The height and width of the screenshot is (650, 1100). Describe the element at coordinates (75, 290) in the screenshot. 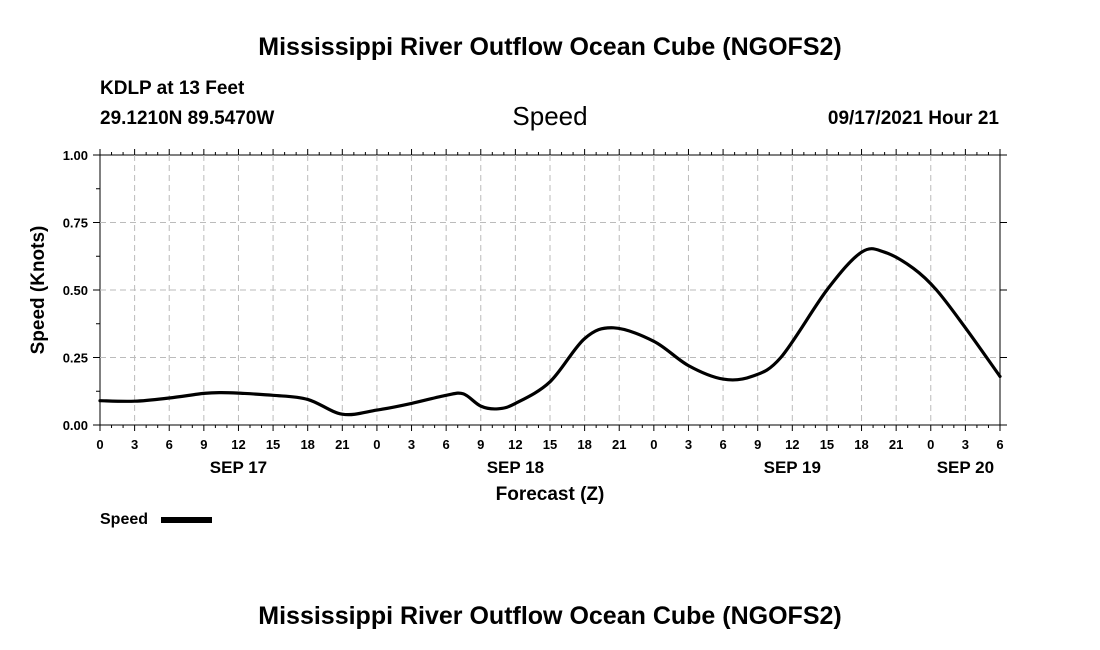

I see `y-tick-label: 0.50` at that location.